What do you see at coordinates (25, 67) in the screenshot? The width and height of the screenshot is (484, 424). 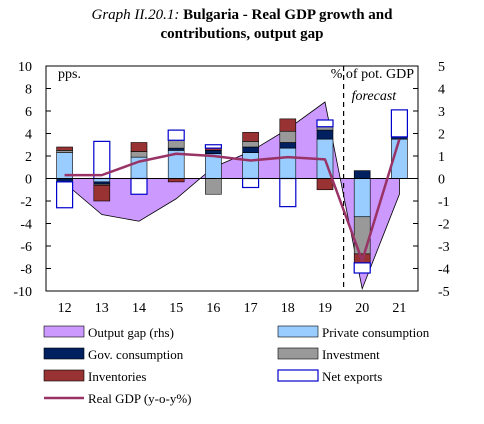 I see `left-tick-label-10: 10` at bounding box center [25, 67].